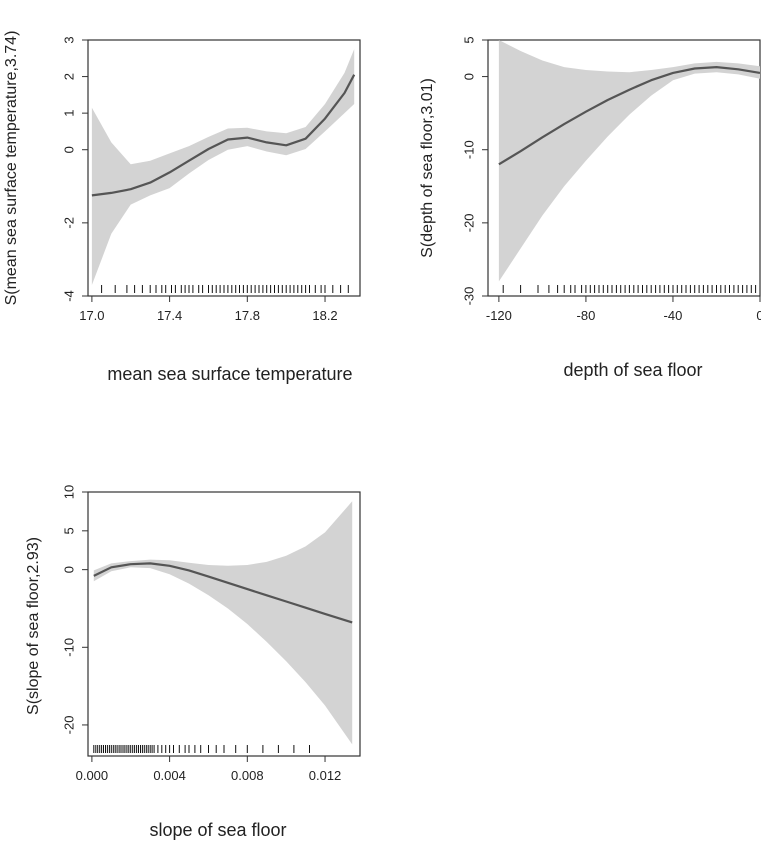 Image resolution: width=761 pixels, height=842 pixels. I want to click on x-axis-label: slope of sea floor, so click(217, 830).